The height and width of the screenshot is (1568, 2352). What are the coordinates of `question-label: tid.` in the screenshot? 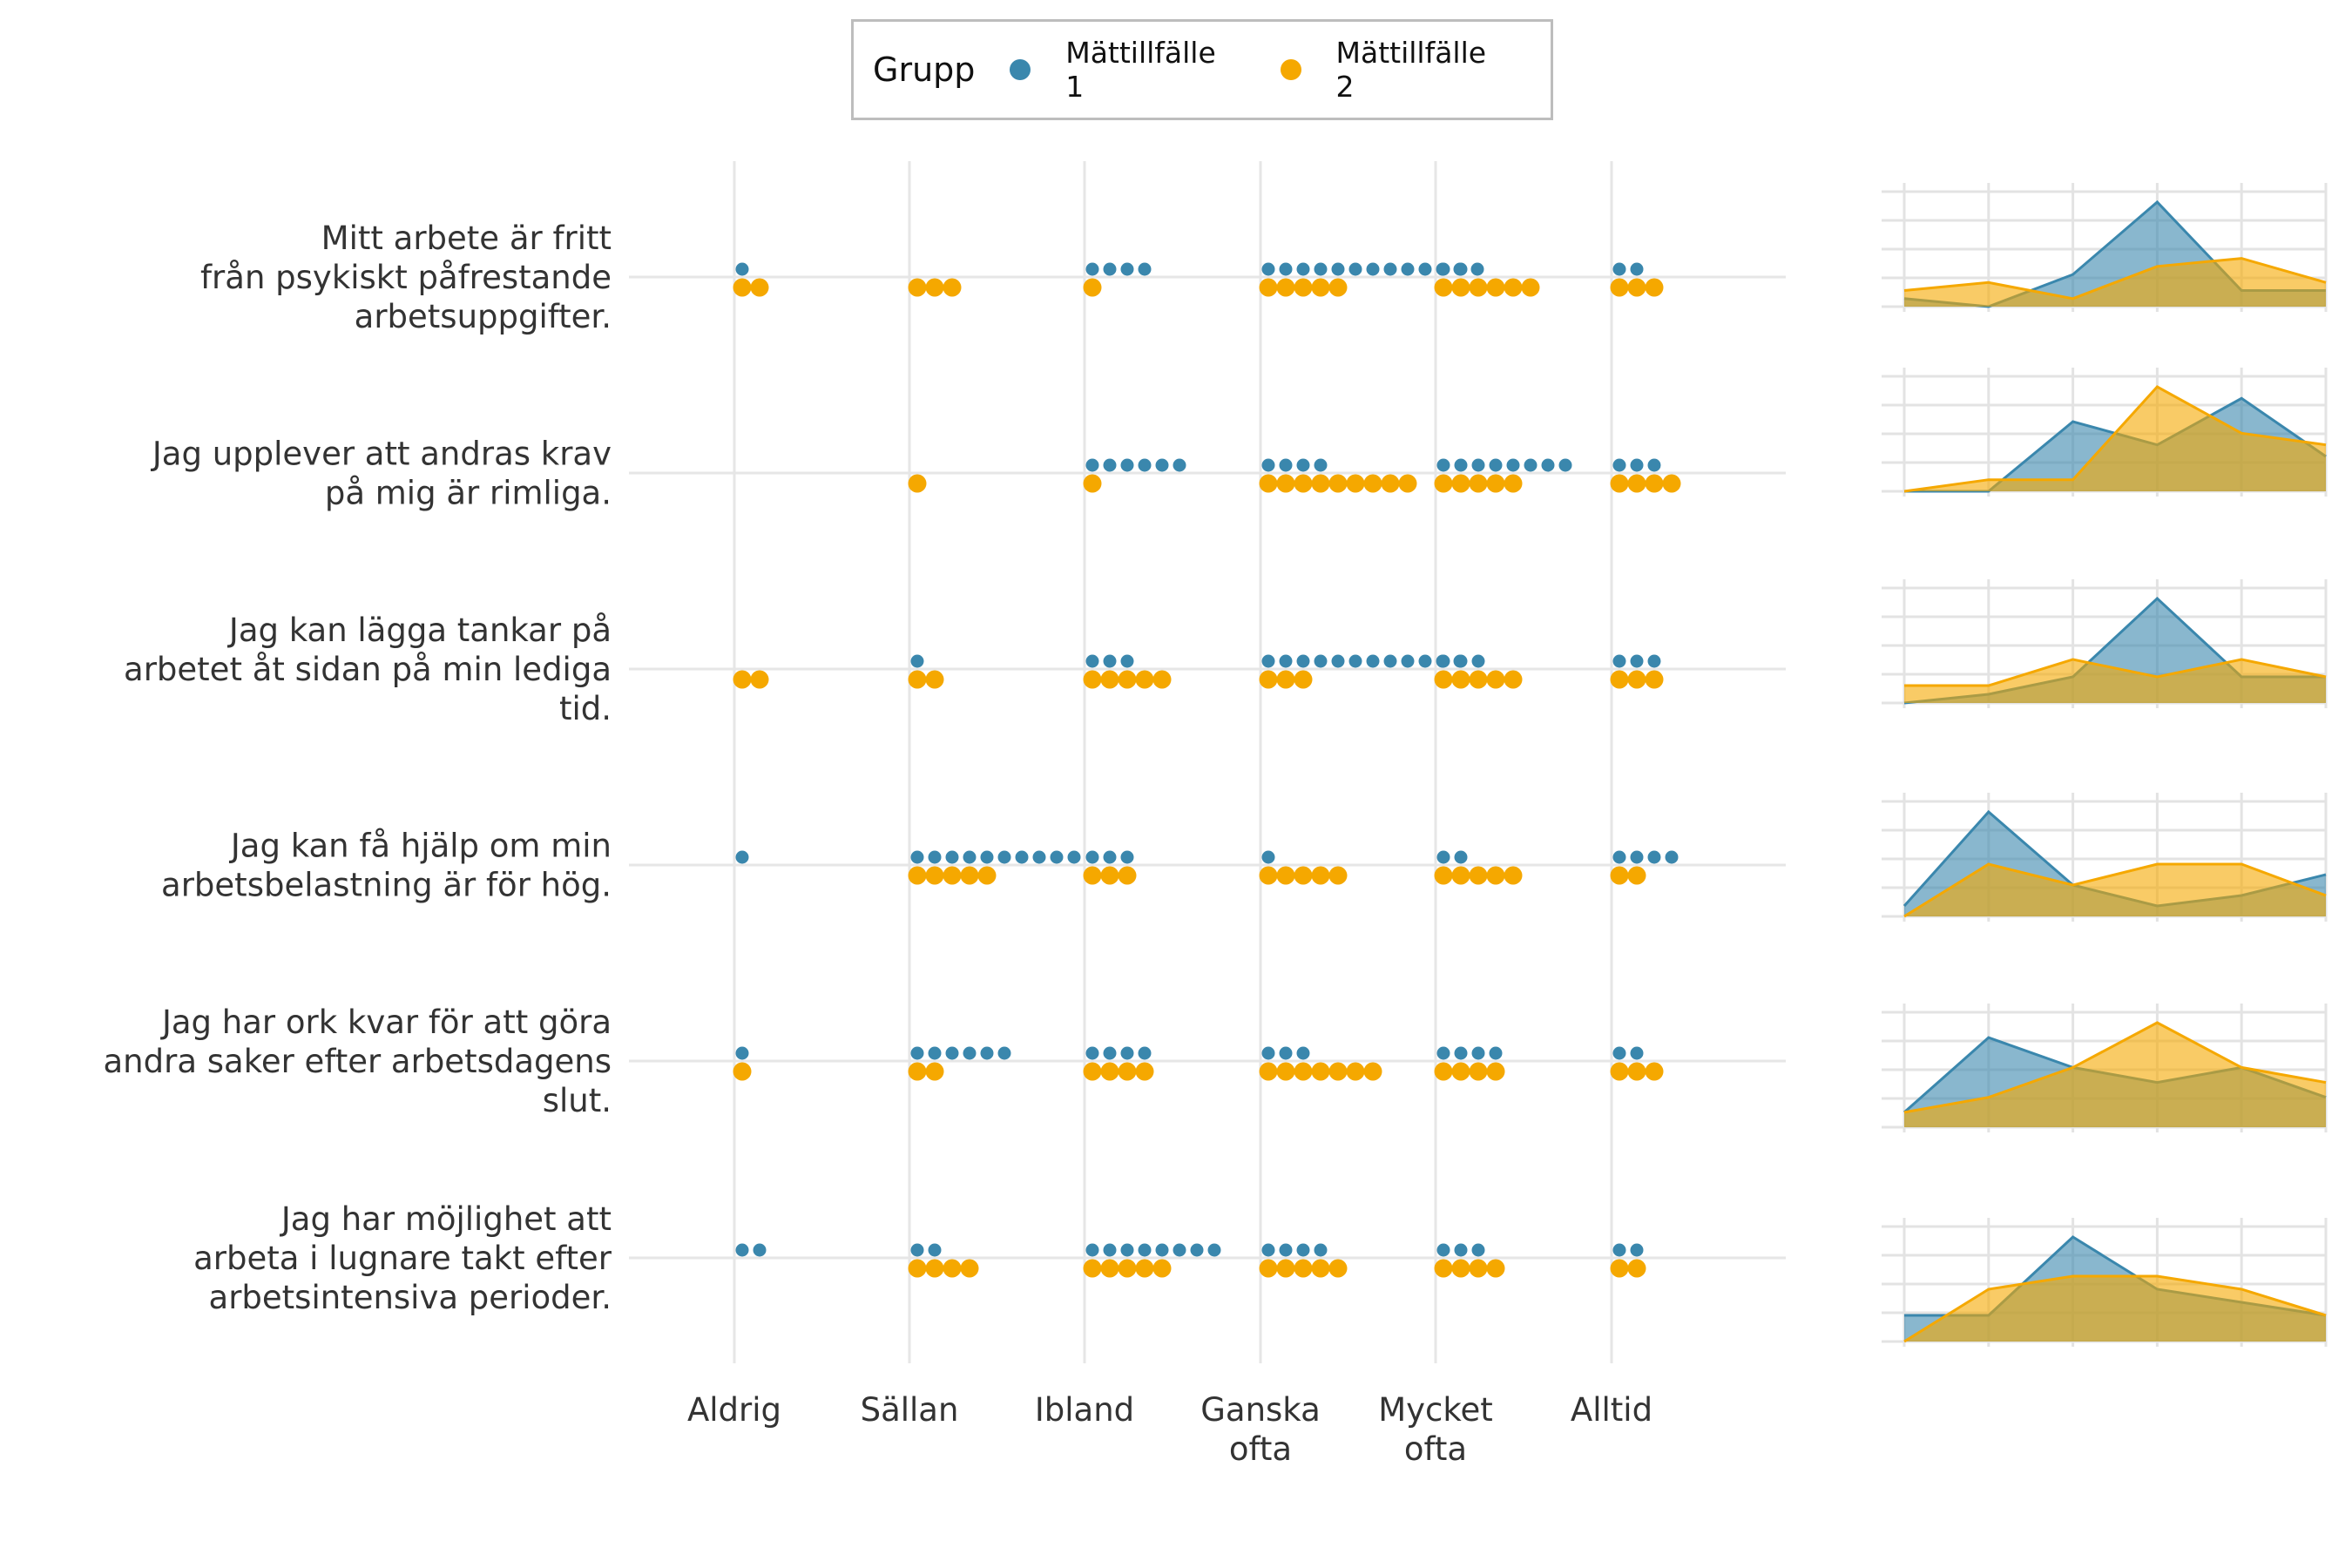 It's located at (585, 708).